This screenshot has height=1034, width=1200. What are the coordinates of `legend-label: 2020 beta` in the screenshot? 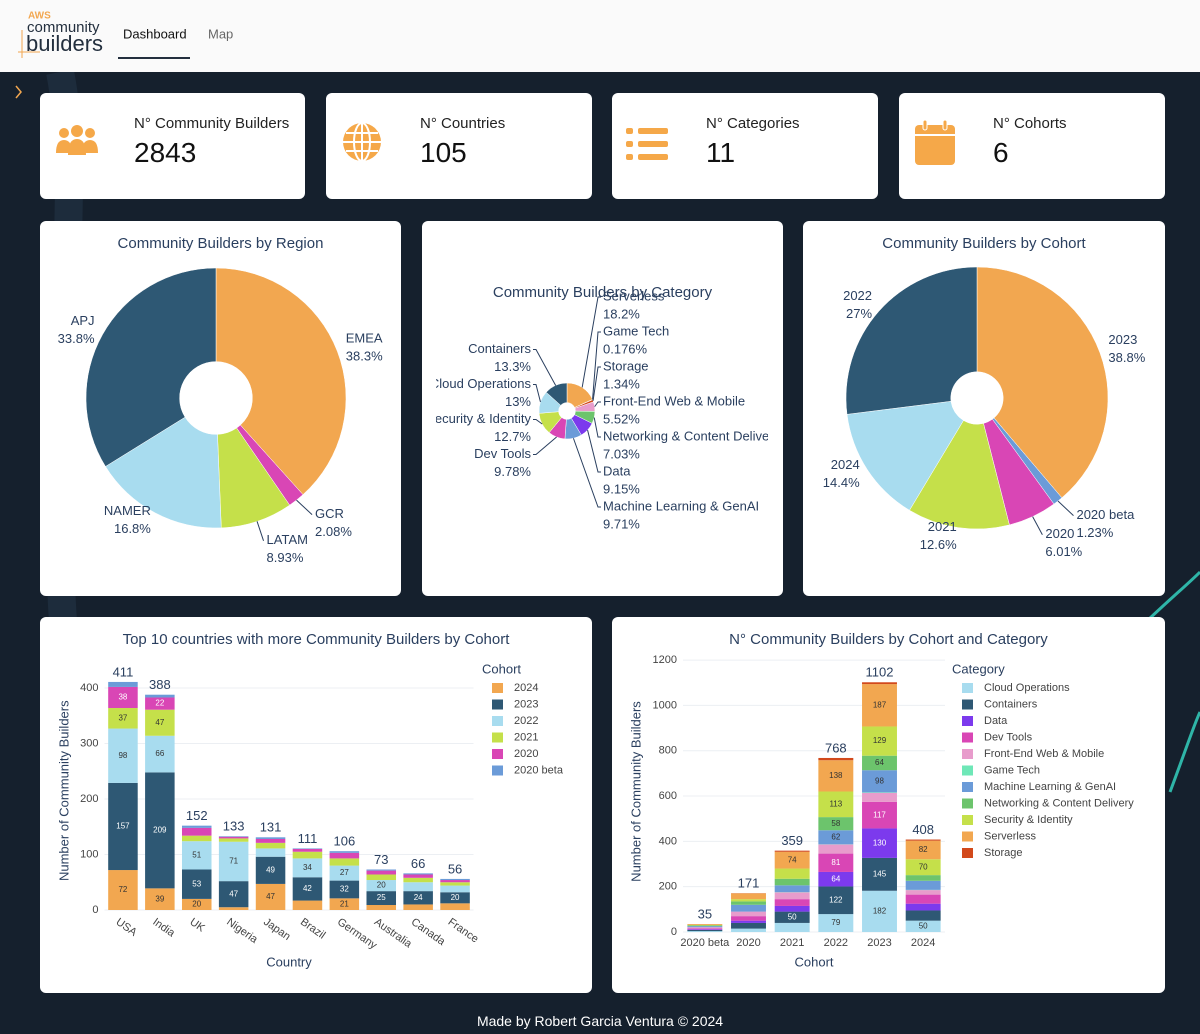 It's located at (539, 770).